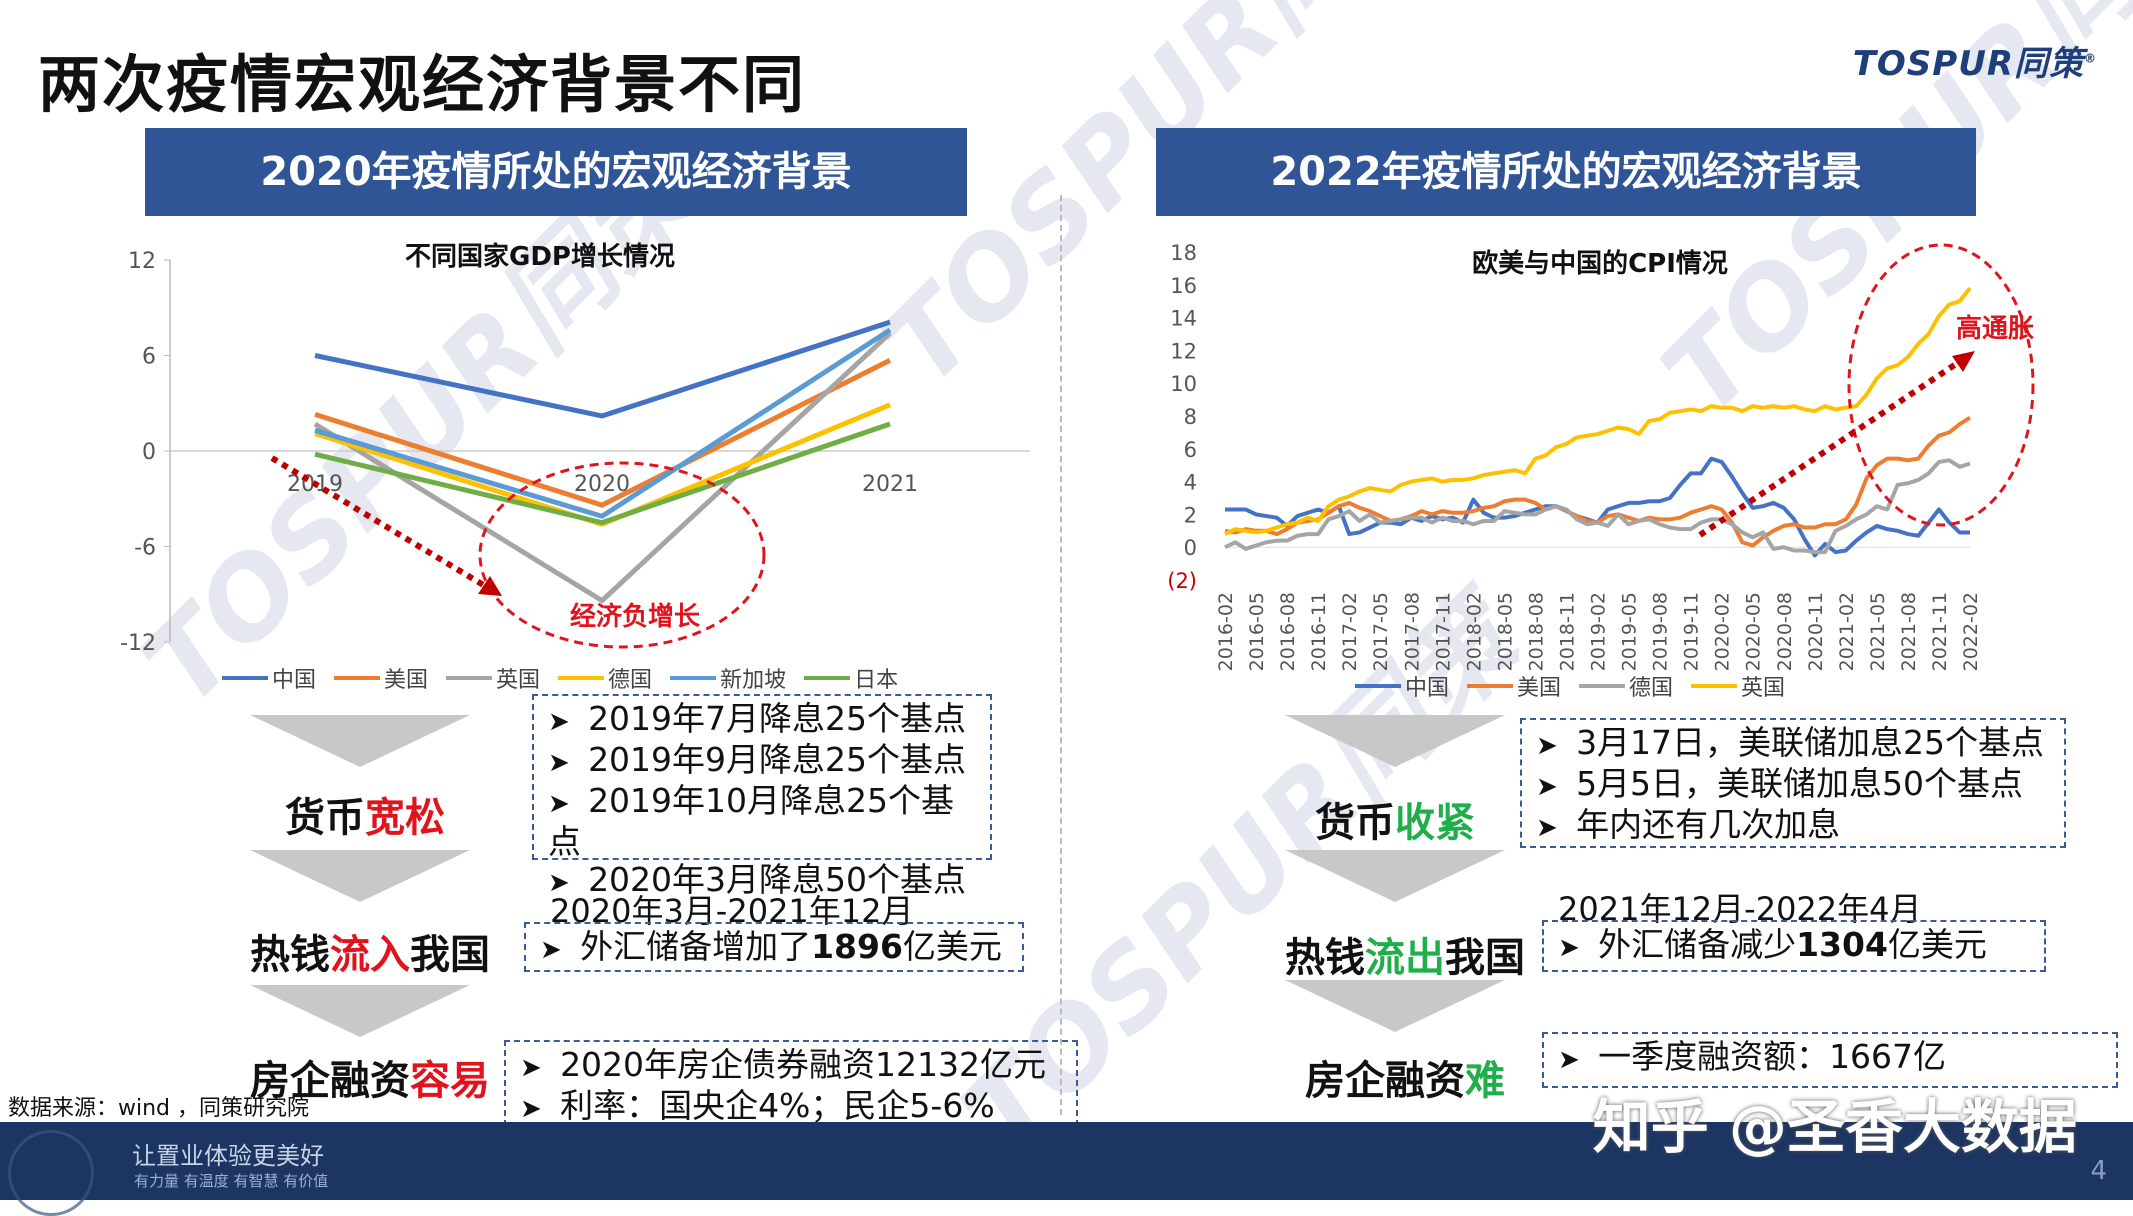 This screenshot has width=2133, height=1216. Describe the element at coordinates (51, 1173) in the screenshot. I see `globe-icon` at that location.